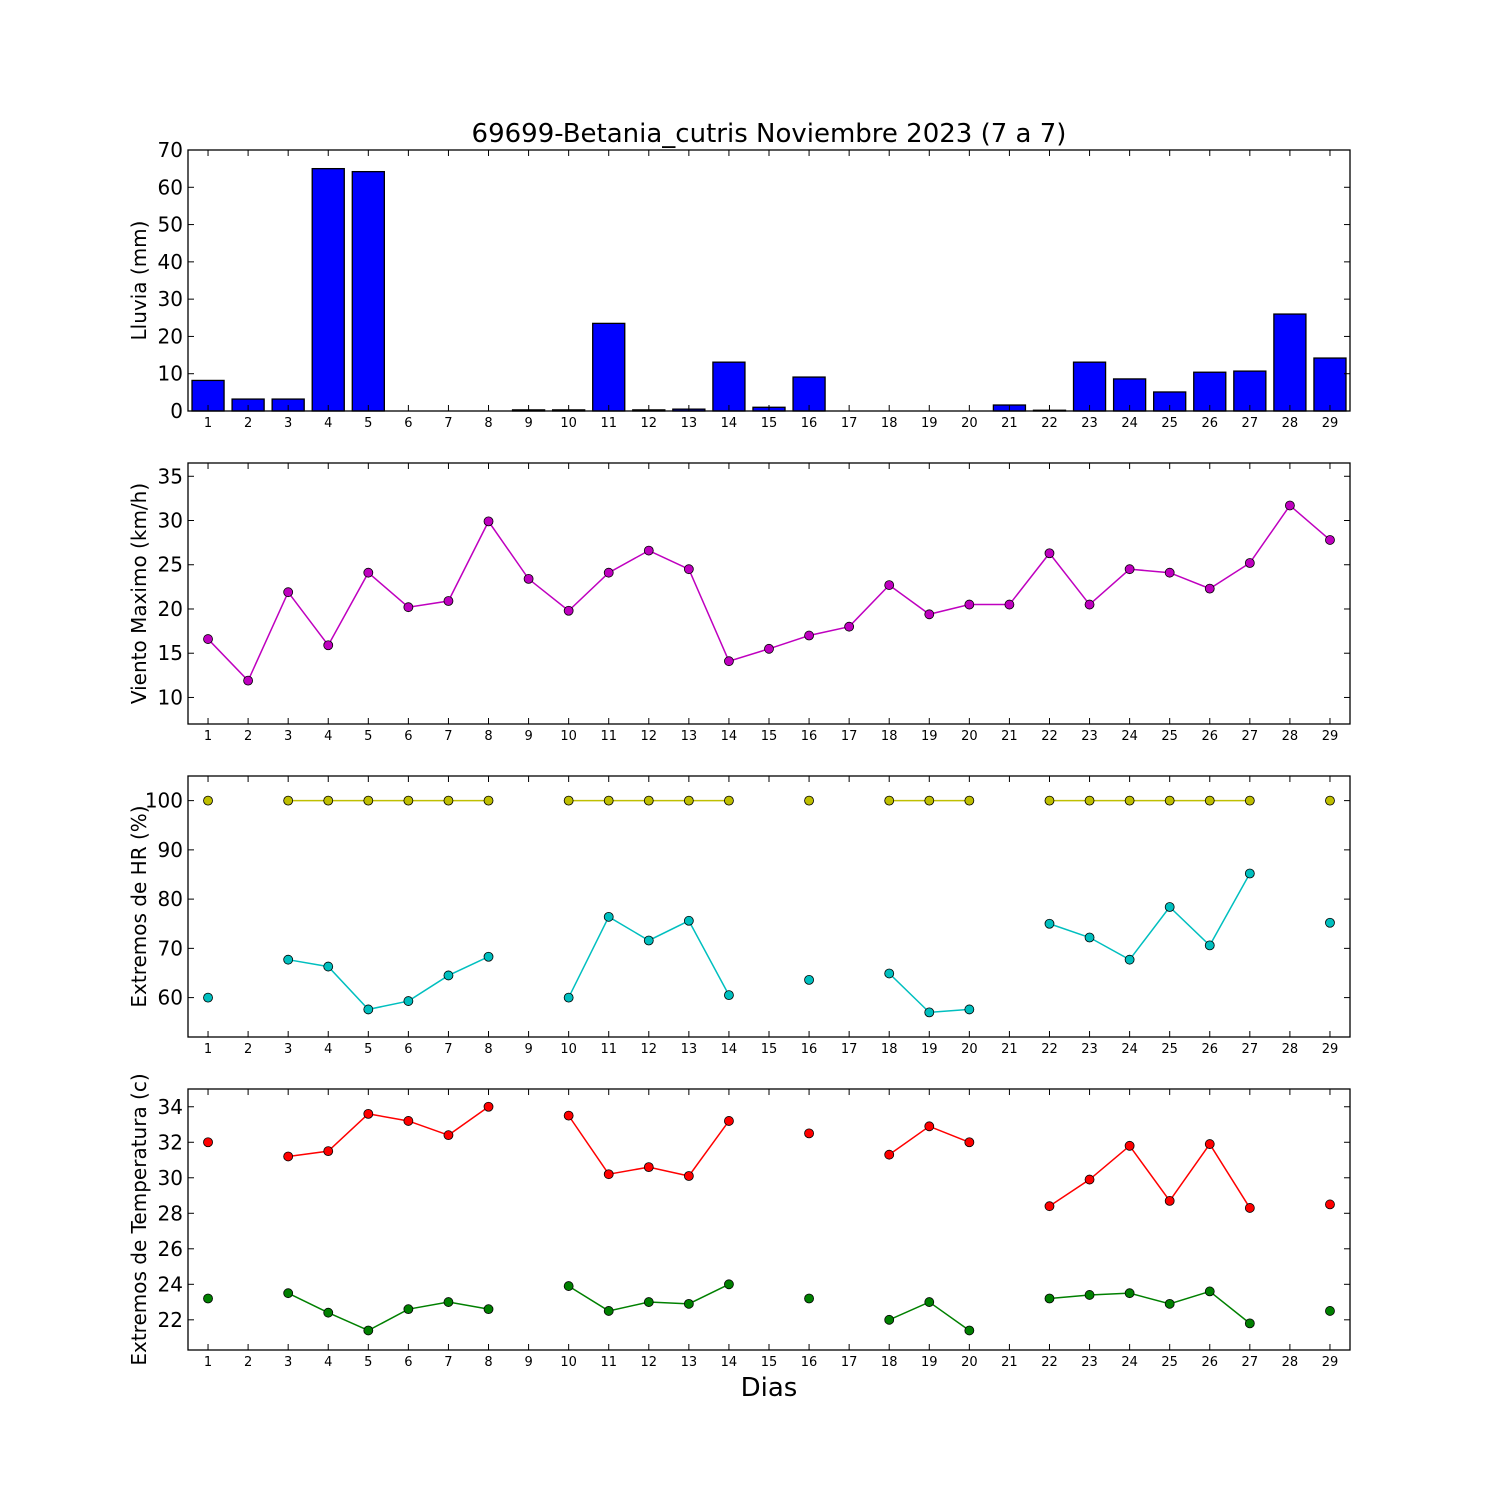  What do you see at coordinates (1169, 736) in the screenshot?
I see `x-tick-label-viento: 25` at bounding box center [1169, 736].